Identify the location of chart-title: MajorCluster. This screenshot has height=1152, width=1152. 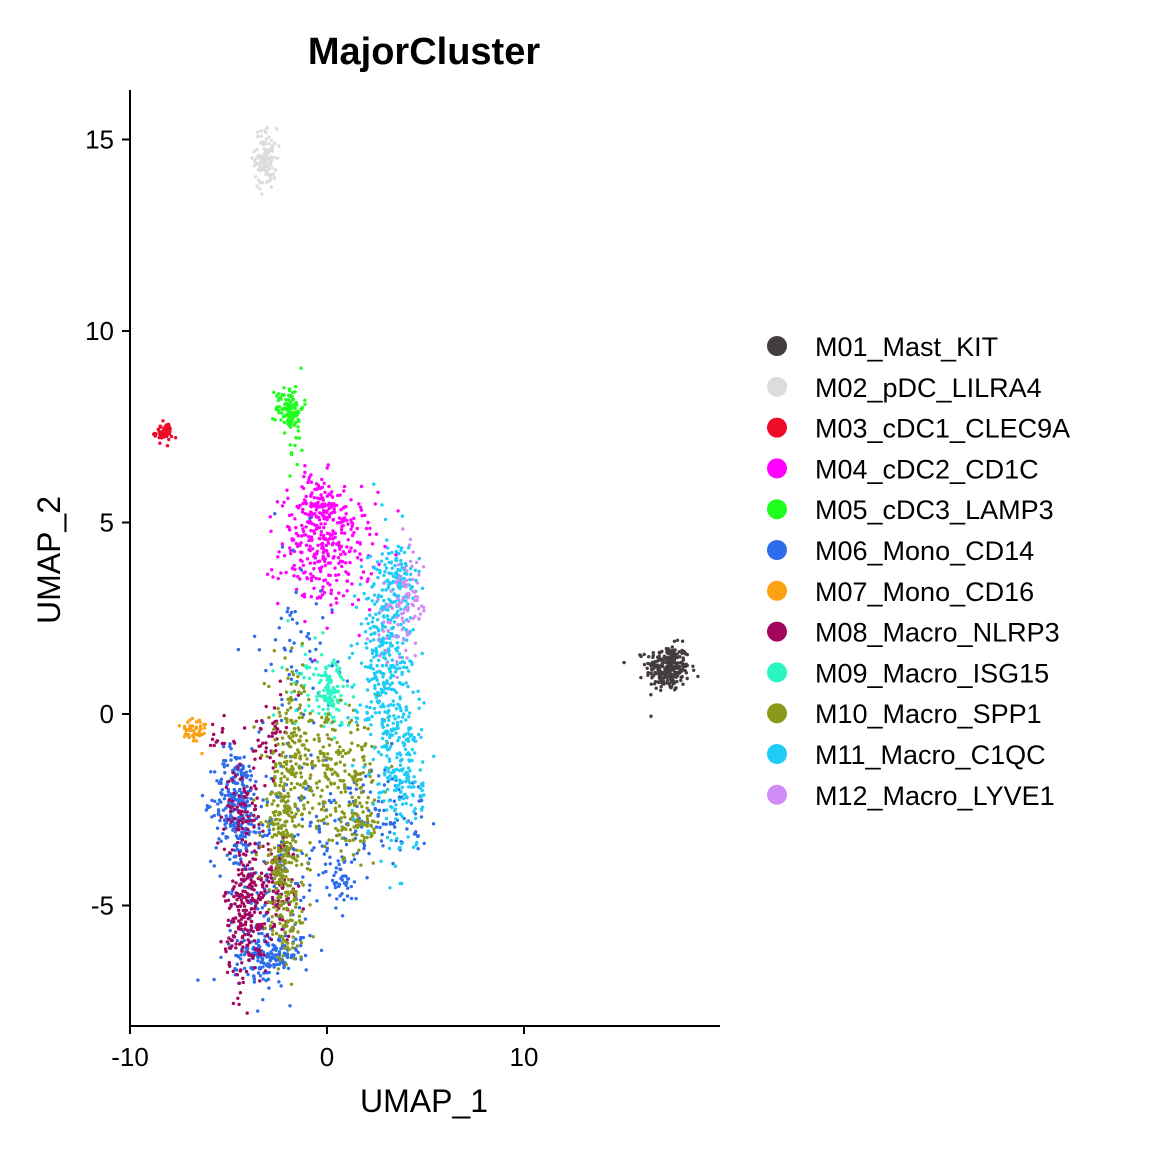
(424, 52).